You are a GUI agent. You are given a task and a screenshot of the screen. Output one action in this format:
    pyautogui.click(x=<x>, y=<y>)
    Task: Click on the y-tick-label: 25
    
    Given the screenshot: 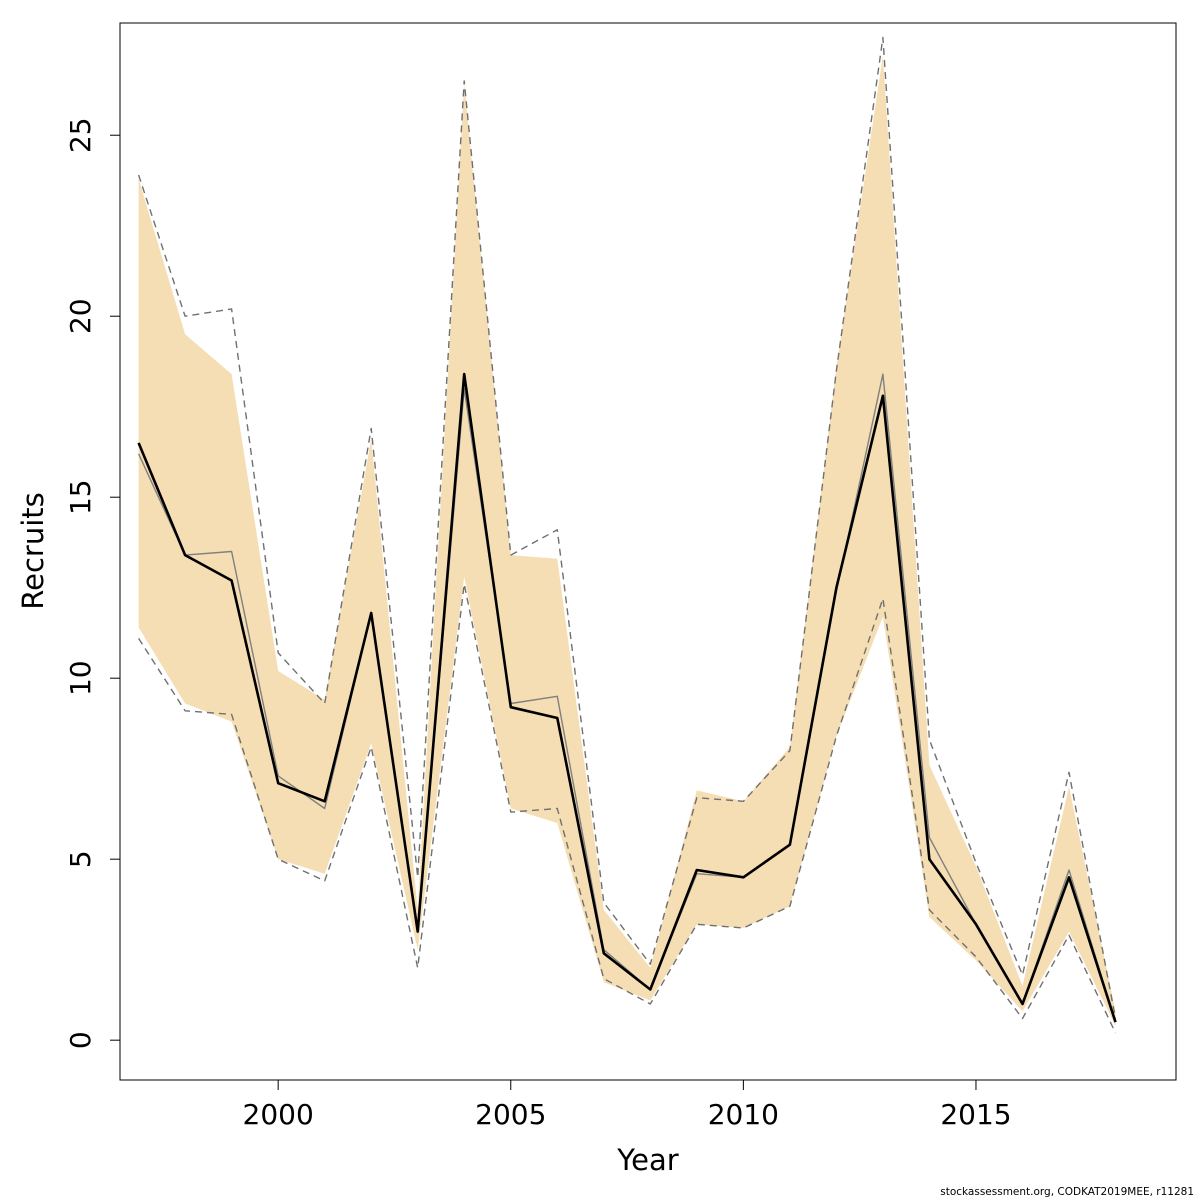 What is the action you would take?
    pyautogui.click(x=80, y=135)
    